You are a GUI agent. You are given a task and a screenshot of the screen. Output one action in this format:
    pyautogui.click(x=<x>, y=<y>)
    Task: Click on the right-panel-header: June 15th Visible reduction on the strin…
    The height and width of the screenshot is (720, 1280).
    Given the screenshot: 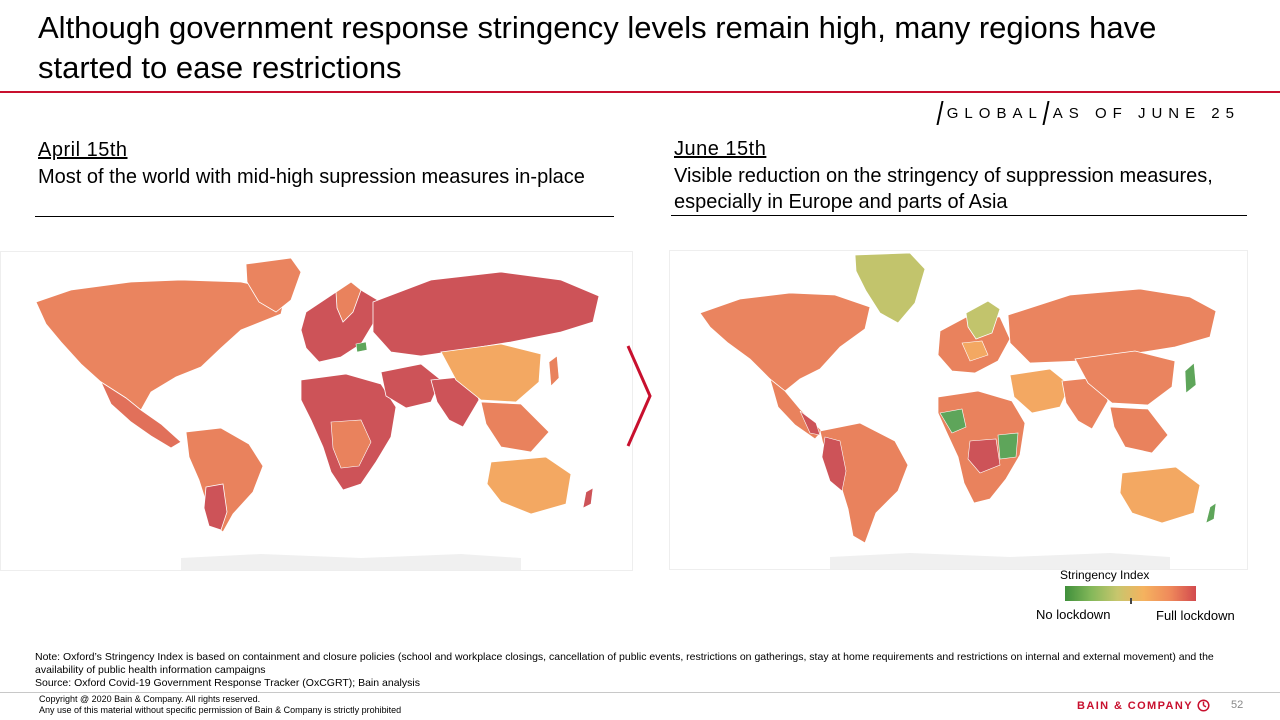 What is the action you would take?
    pyautogui.click(x=959, y=176)
    